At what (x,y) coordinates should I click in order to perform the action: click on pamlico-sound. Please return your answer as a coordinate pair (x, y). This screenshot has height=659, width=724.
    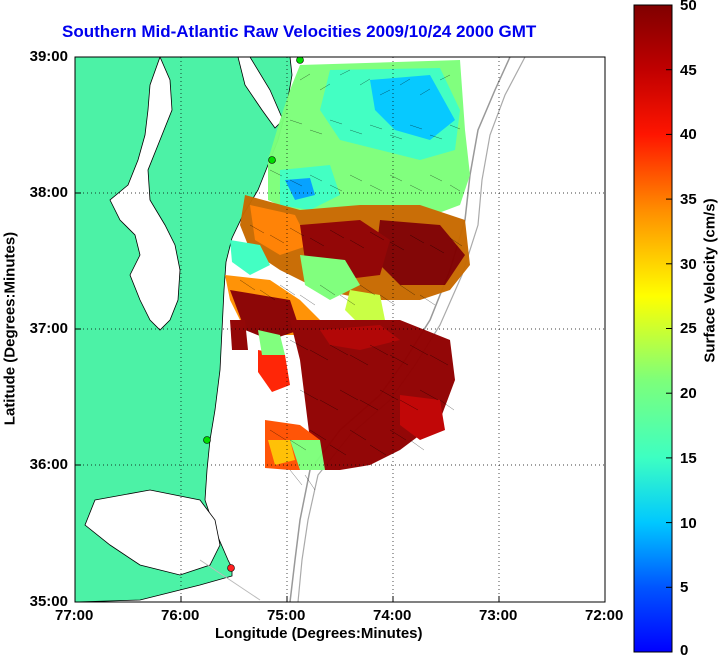
    Looking at the image, I should click on (152, 532).